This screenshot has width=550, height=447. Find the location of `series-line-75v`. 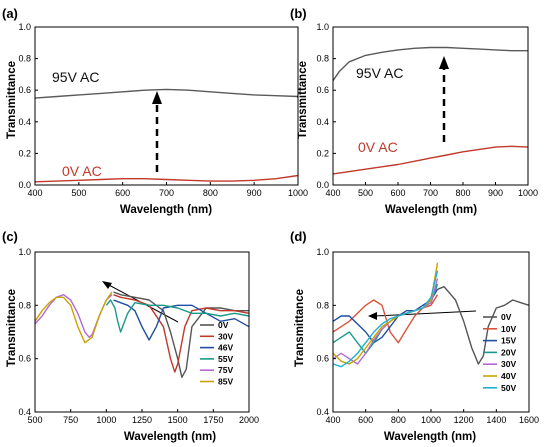

series-line-75v is located at coordinates (73, 316).